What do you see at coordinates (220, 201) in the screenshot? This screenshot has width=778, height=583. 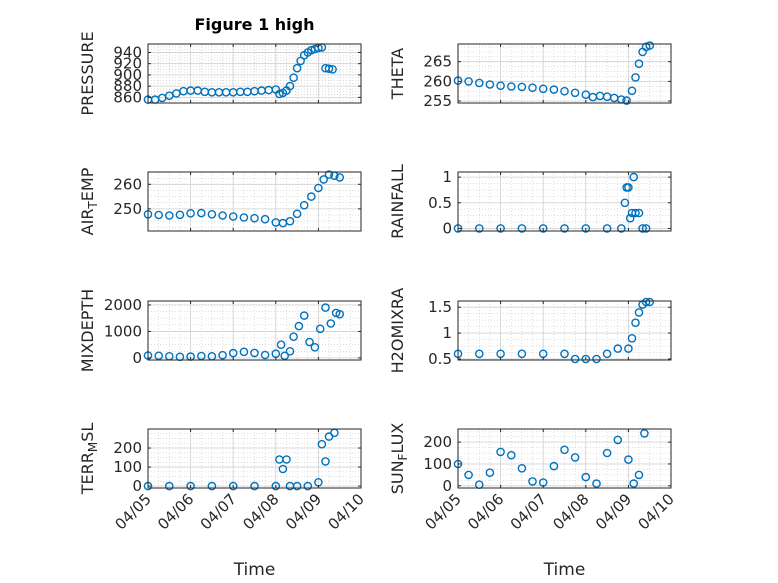 I see `panel-air-temp: 250 260 AIRTEMP` at bounding box center [220, 201].